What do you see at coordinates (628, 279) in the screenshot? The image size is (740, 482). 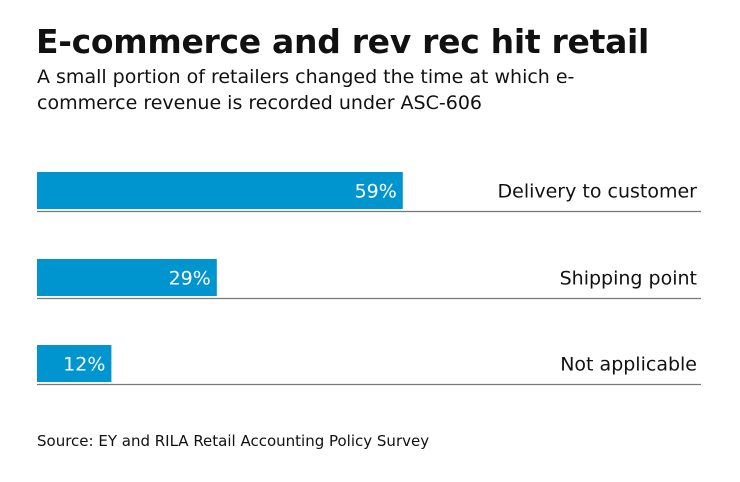 I see `category-label: Shipping point` at bounding box center [628, 279].